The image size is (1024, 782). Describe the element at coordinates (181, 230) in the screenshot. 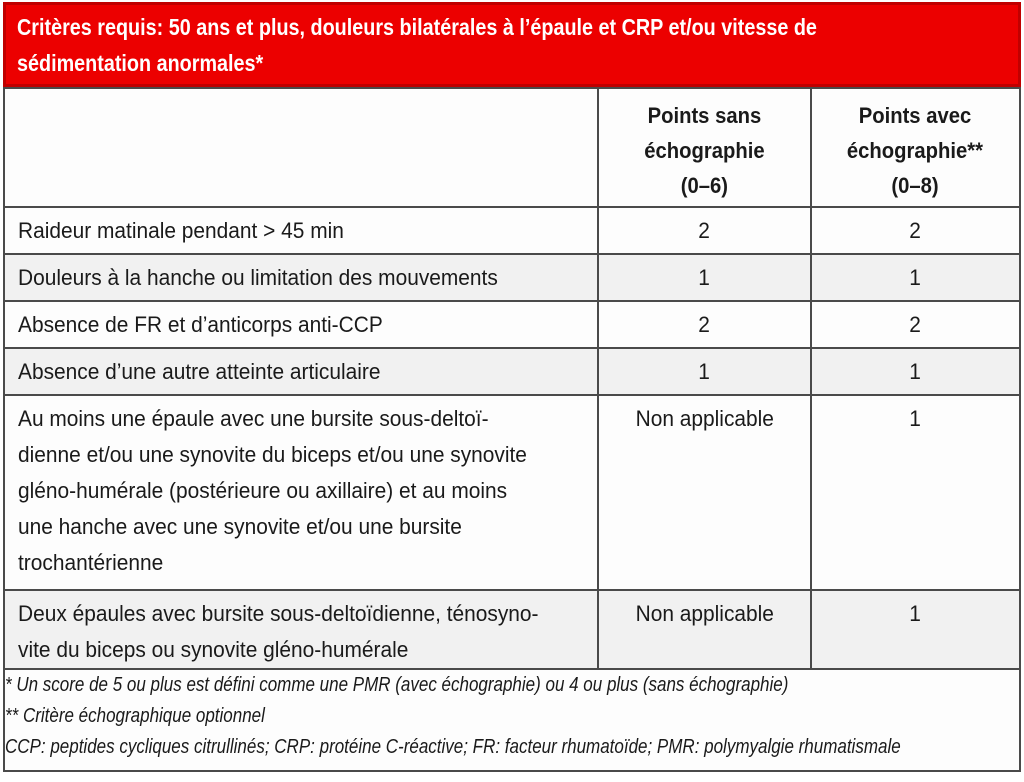

I see `criterion-label-text: Raideur matinale pendant > 45 min` at that location.